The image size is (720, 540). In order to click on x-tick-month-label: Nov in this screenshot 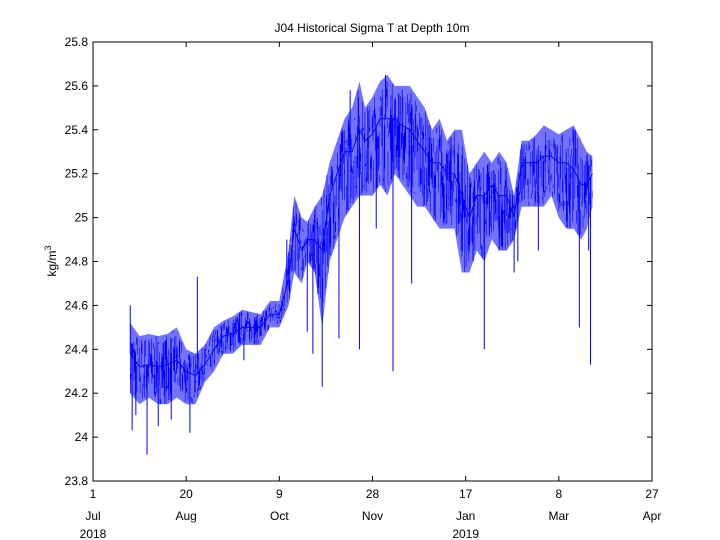, I will do `click(372, 516)`.